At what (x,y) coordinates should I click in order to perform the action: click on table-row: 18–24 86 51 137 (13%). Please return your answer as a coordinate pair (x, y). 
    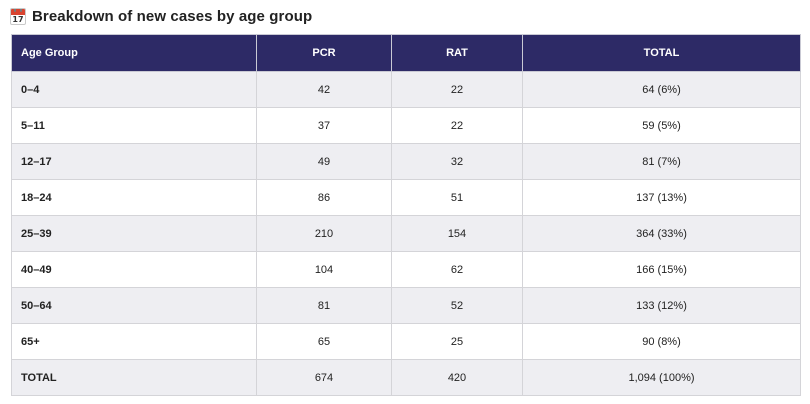
    Looking at the image, I should click on (406, 197).